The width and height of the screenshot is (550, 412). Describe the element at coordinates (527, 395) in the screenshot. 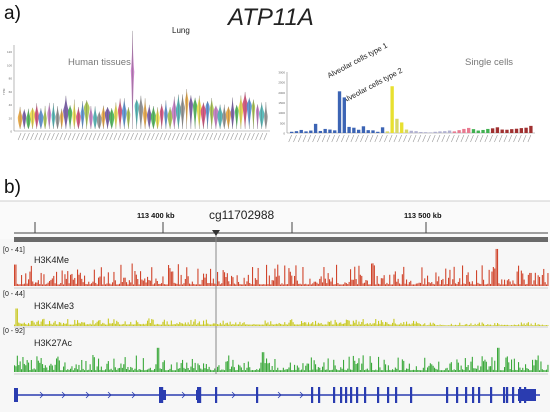

I see `gene-utr` at that location.